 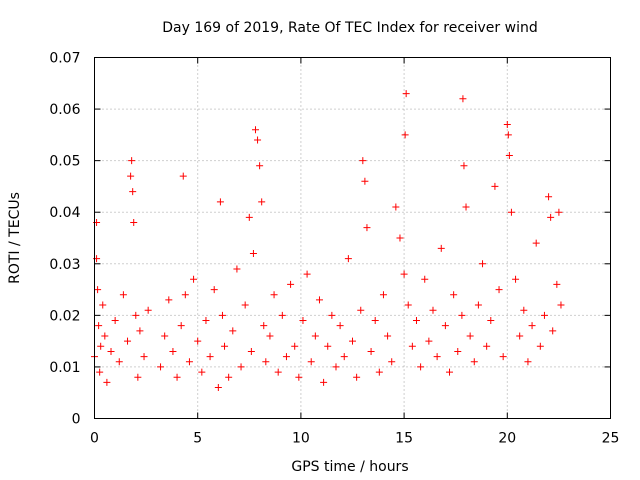 What do you see at coordinates (94, 439) in the screenshot?
I see `x-tick-label: 0` at bounding box center [94, 439].